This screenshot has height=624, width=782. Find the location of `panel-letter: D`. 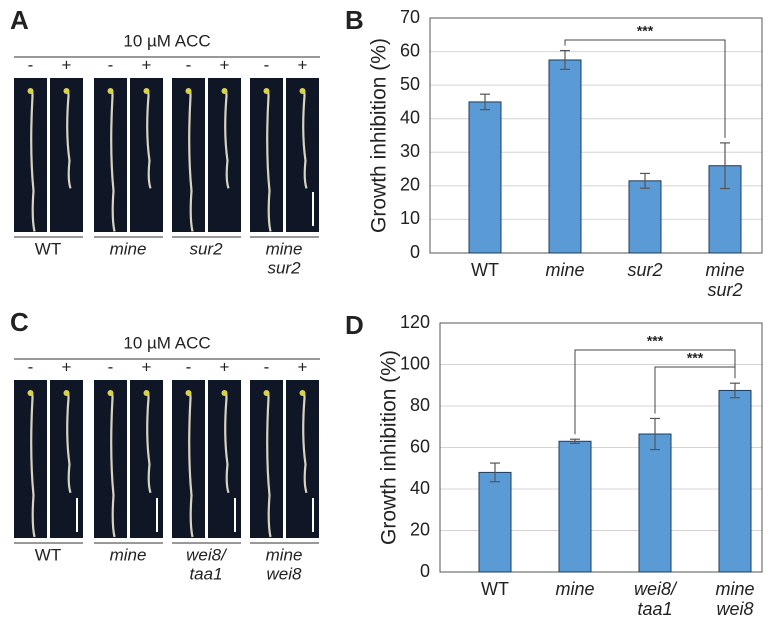

panel-letter: D is located at coordinates (354, 325).